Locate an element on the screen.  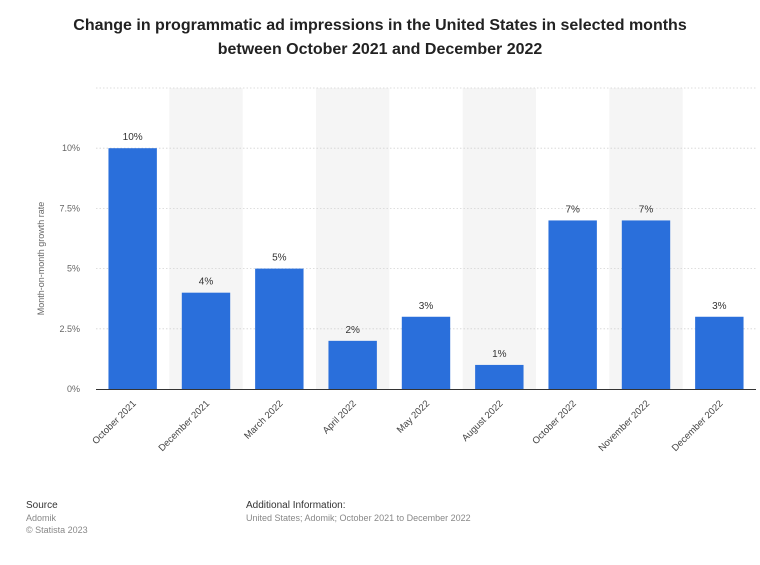
y-tick-label: 7.5% is located at coordinates (69, 208).